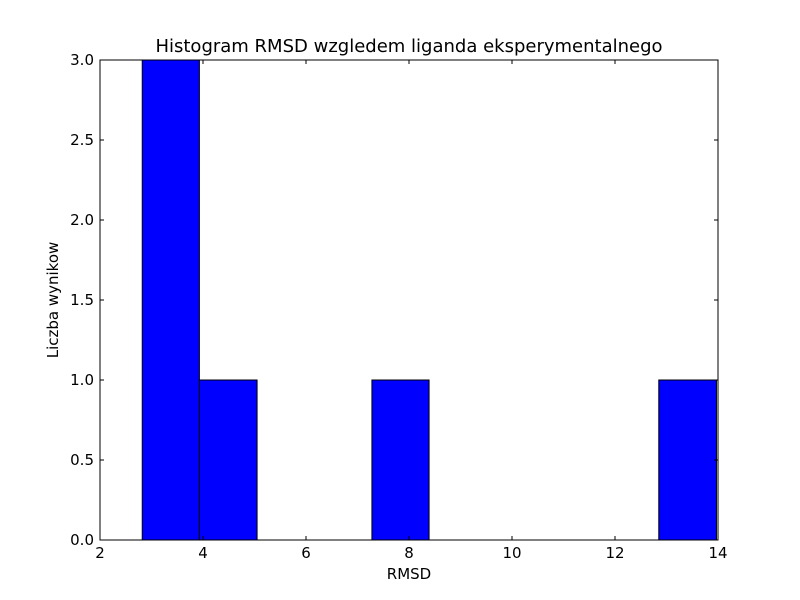  Describe the element at coordinates (717, 553) in the screenshot. I see `x-tick-label: 14` at that location.